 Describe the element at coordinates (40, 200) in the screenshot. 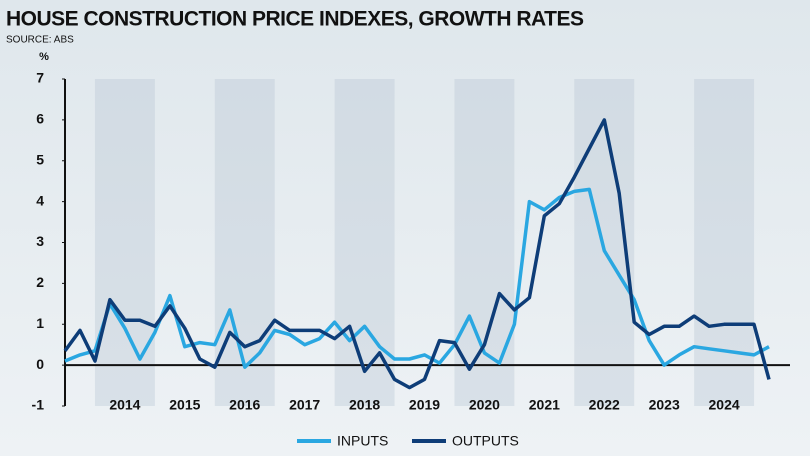

I see `y-tick-label: 4` at that location.